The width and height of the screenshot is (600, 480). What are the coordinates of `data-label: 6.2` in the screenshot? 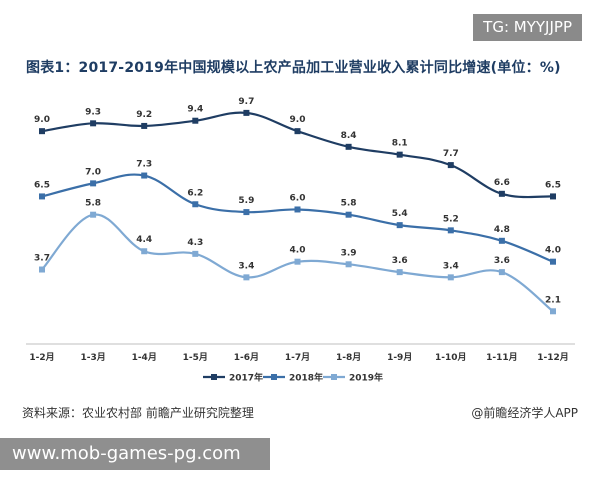 It's located at (195, 193).